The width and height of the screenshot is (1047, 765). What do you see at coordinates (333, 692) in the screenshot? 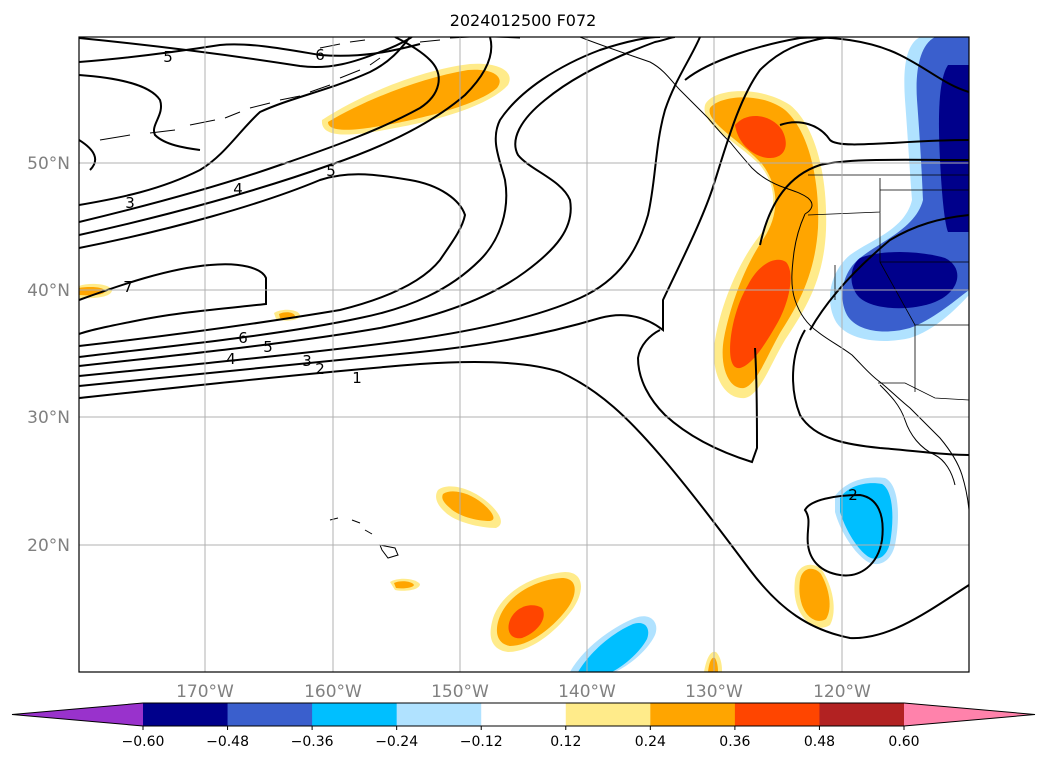
I see `lon-label: 160°W` at bounding box center [333, 692].